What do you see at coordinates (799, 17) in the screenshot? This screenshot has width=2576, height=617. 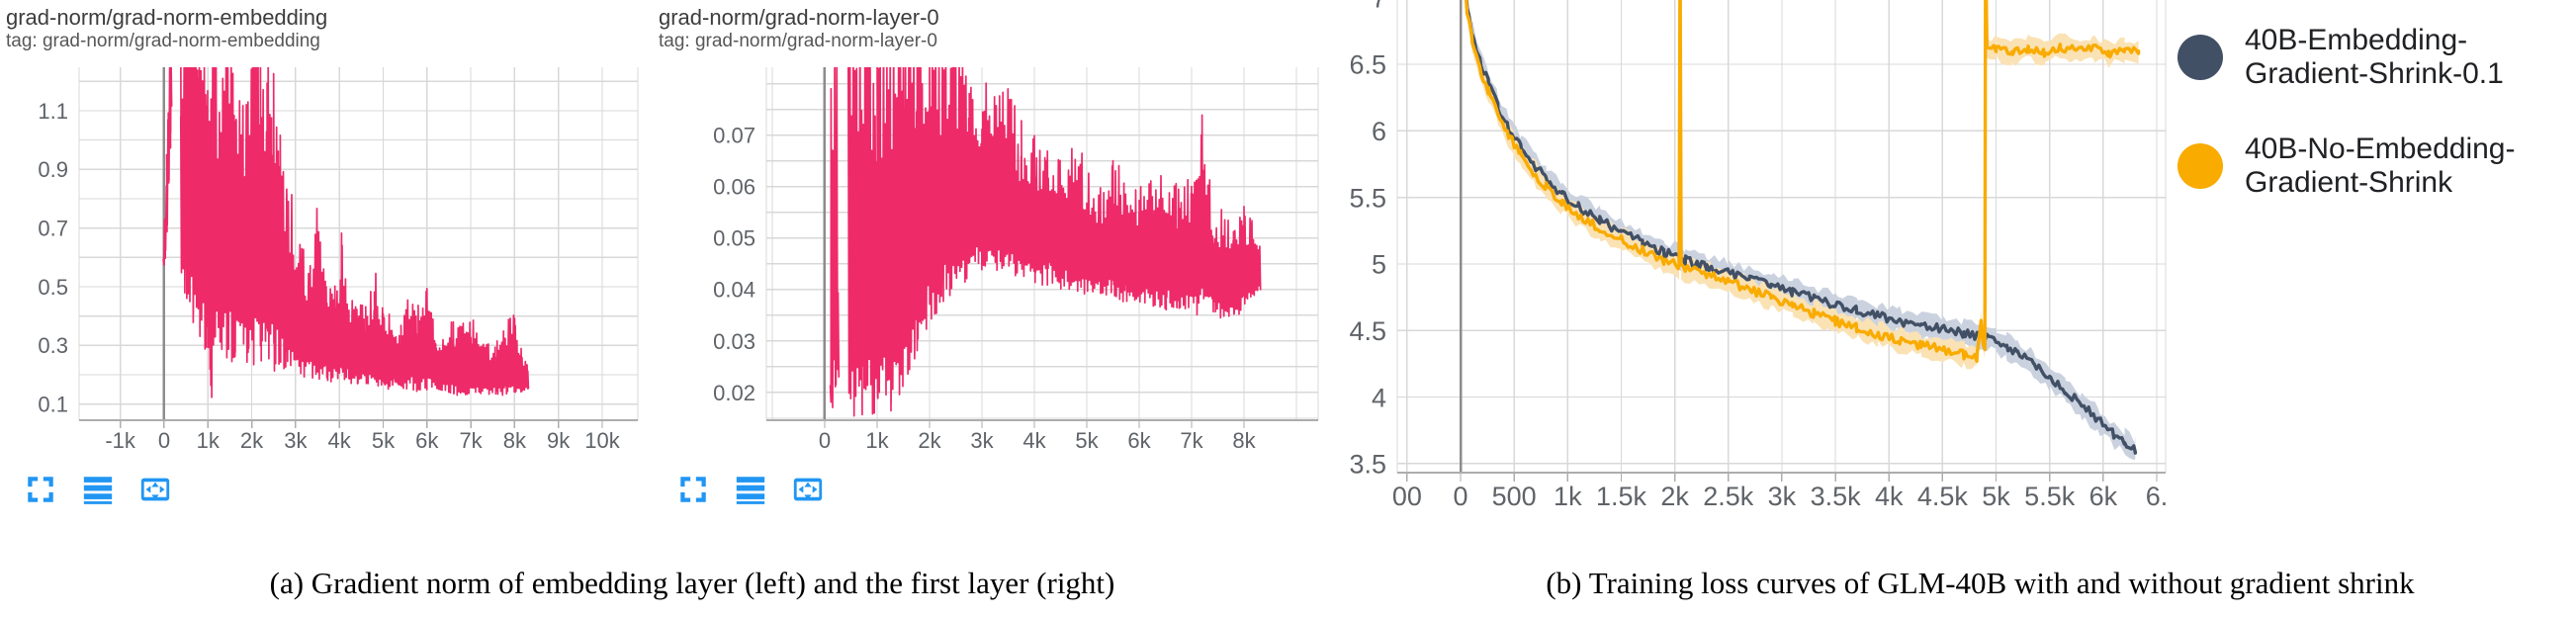 I see `chart-title: grad-norm/grad-norm-layer-0` at bounding box center [799, 17].